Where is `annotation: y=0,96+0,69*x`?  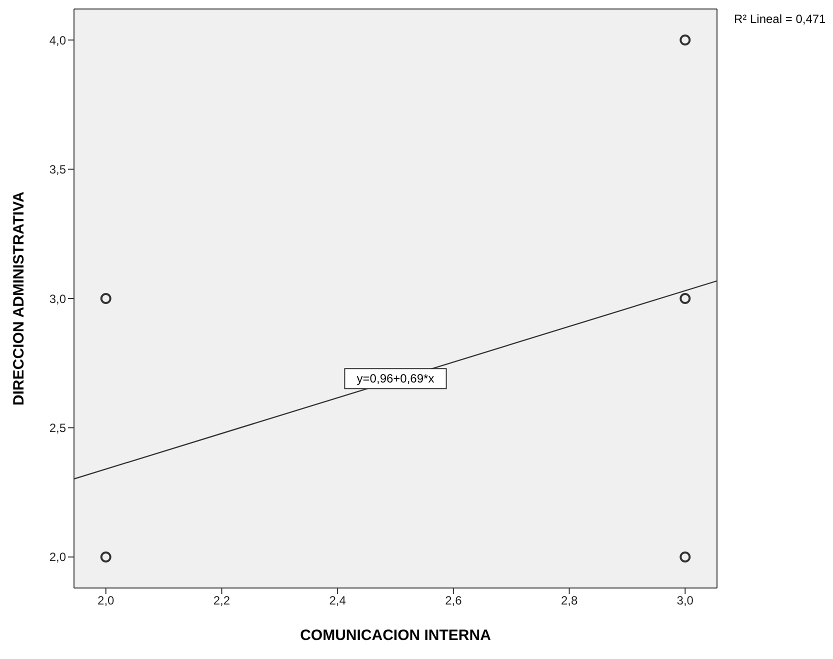 annotation: y=0,96+0,69*x is located at coordinates (395, 379).